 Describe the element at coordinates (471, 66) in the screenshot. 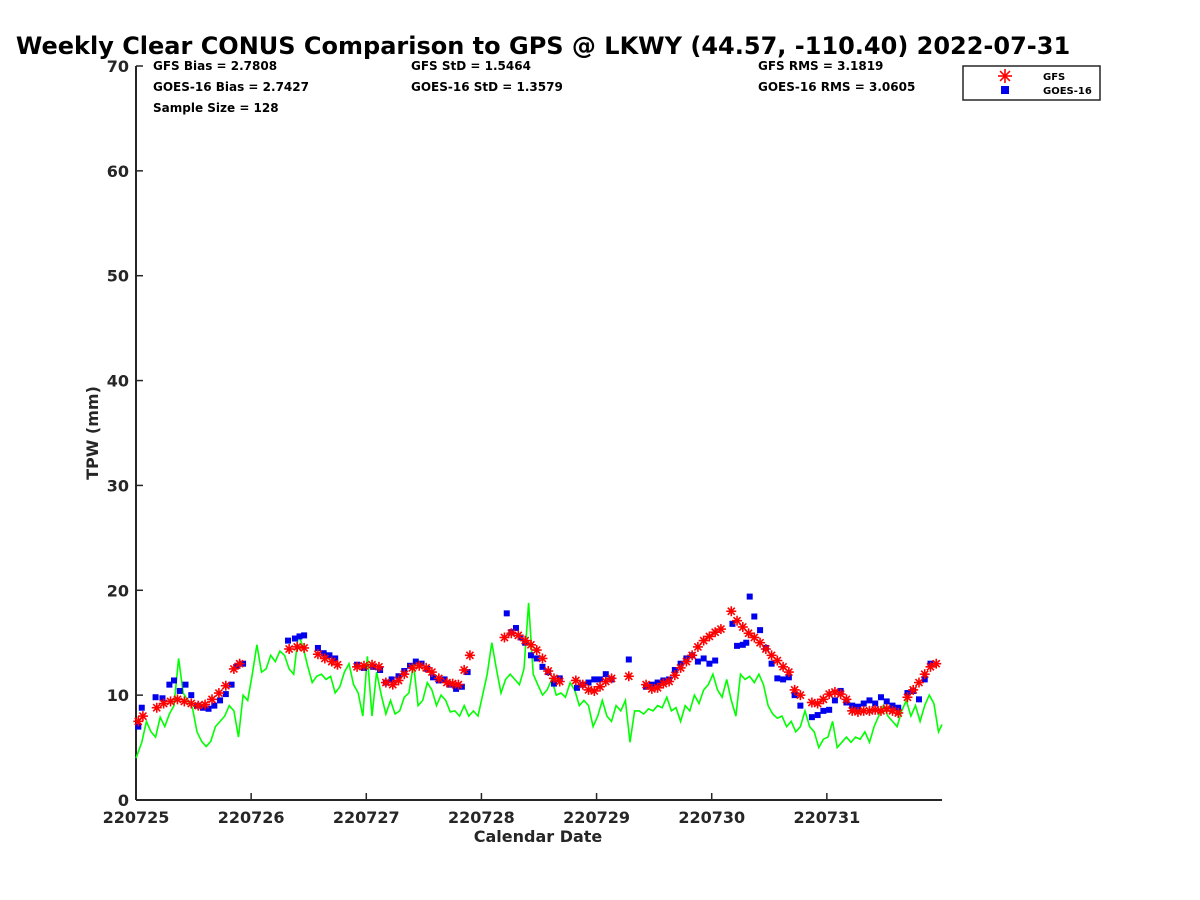

I see `gfs-std-stat: GFS StD = 1.5464` at that location.